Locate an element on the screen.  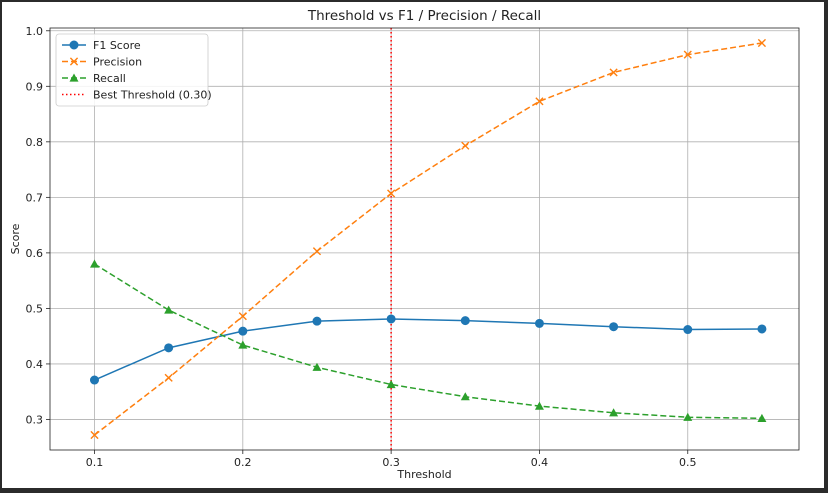
legend-box is located at coordinates (132, 70).